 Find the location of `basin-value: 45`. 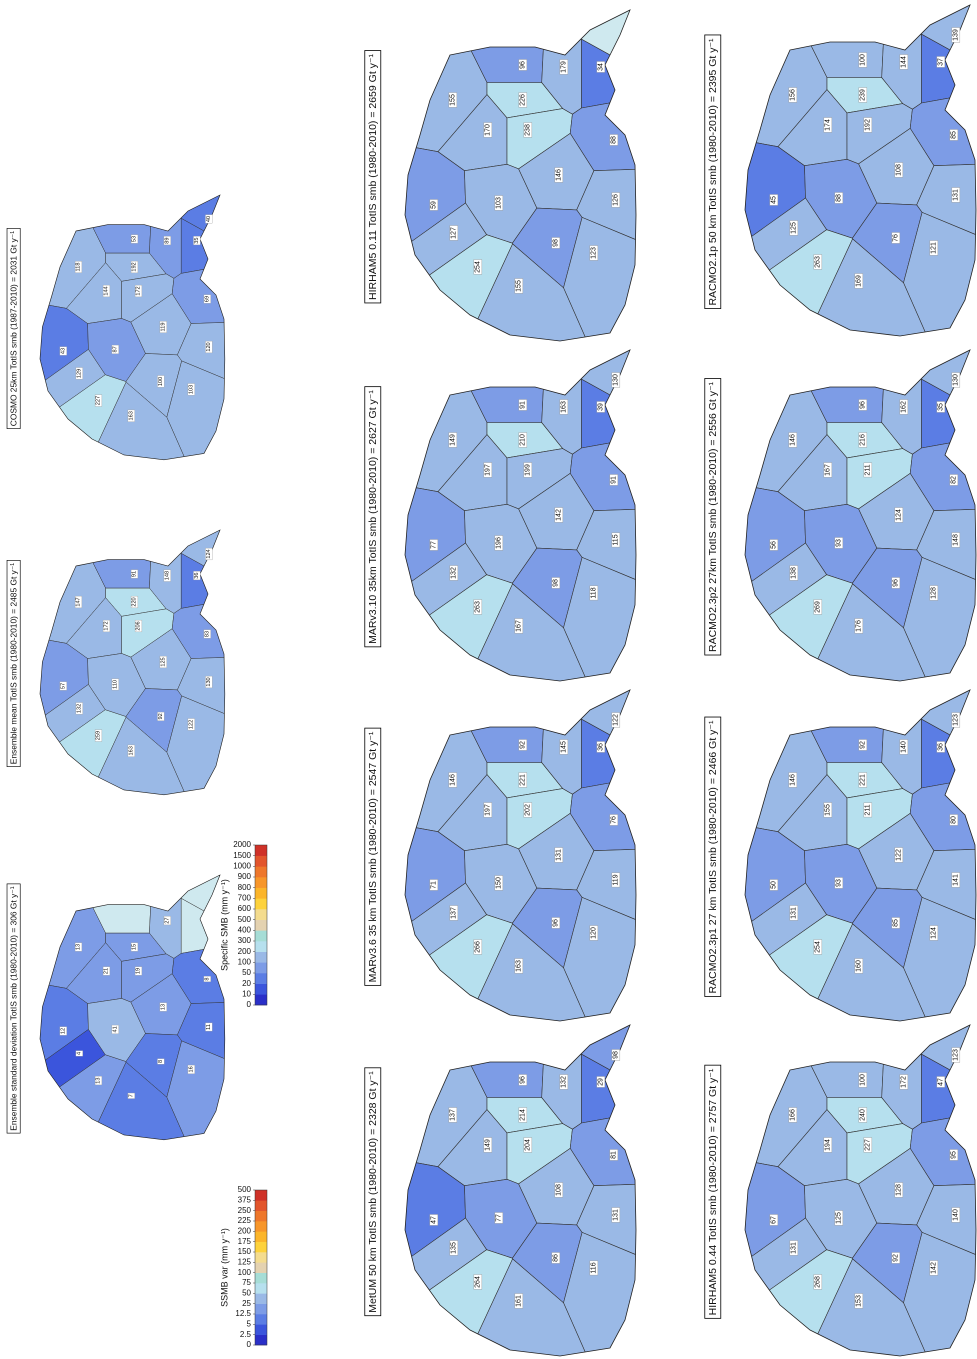

basin-value: 45 is located at coordinates (773, 200).